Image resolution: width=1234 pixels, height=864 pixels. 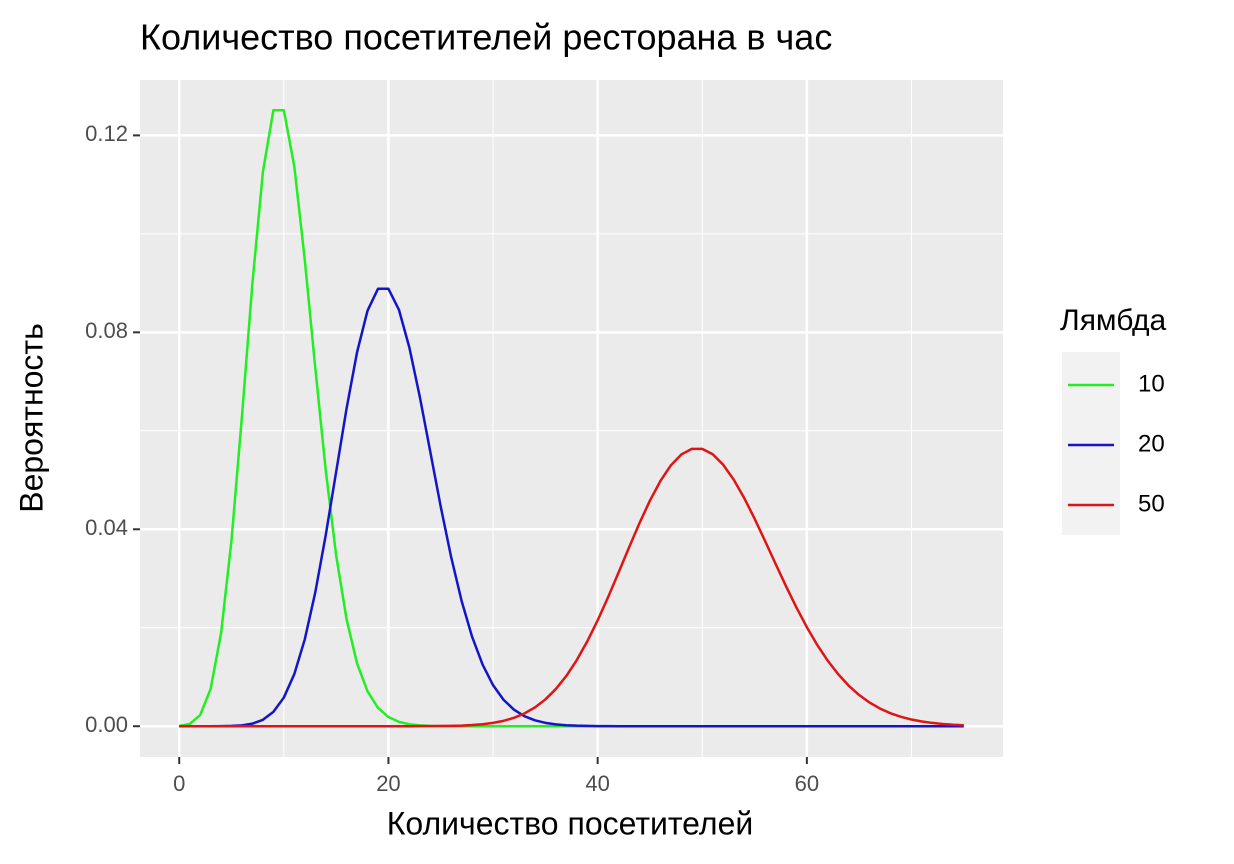 I want to click on x-axis-title: Количество посетителей, so click(x=570, y=823).